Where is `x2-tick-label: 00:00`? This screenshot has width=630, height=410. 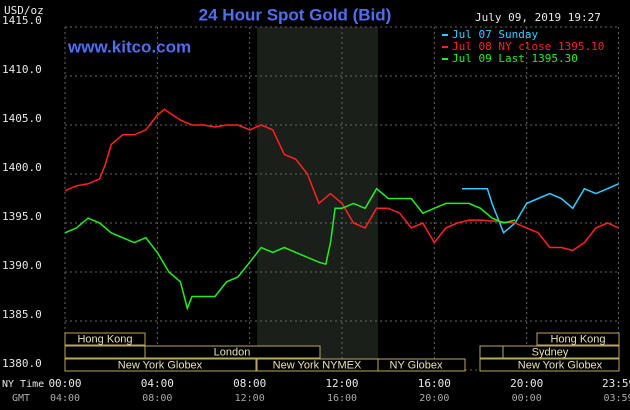 x2-tick-label: 00:00 is located at coordinates (527, 398).